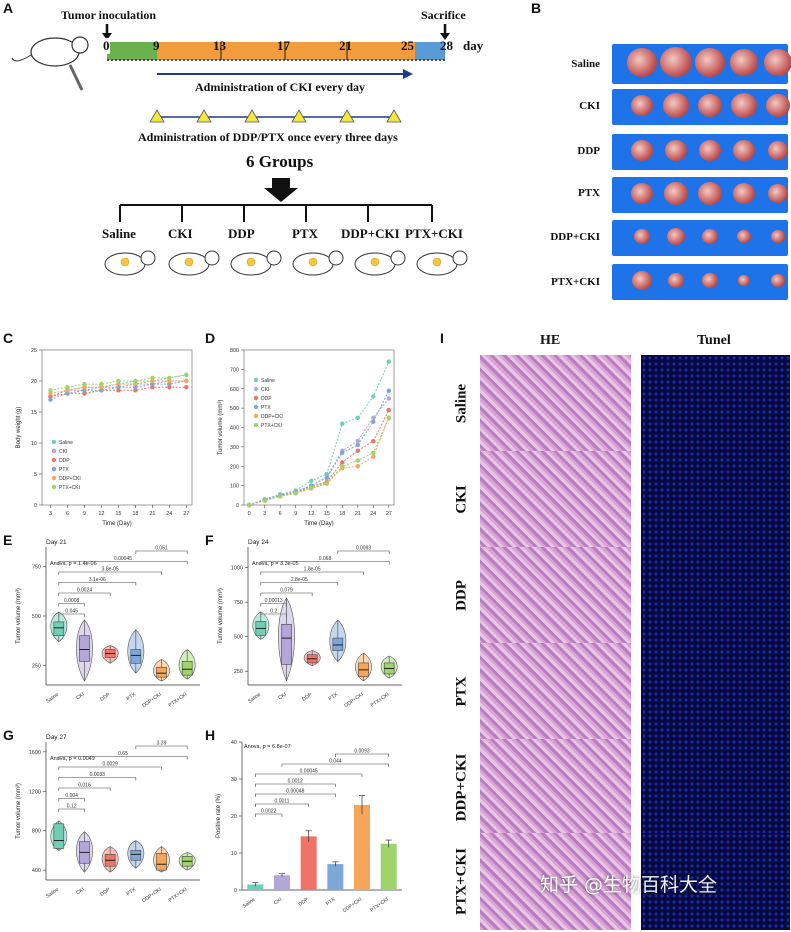  I want to click on y-tick-label: 250, so click(36, 666).